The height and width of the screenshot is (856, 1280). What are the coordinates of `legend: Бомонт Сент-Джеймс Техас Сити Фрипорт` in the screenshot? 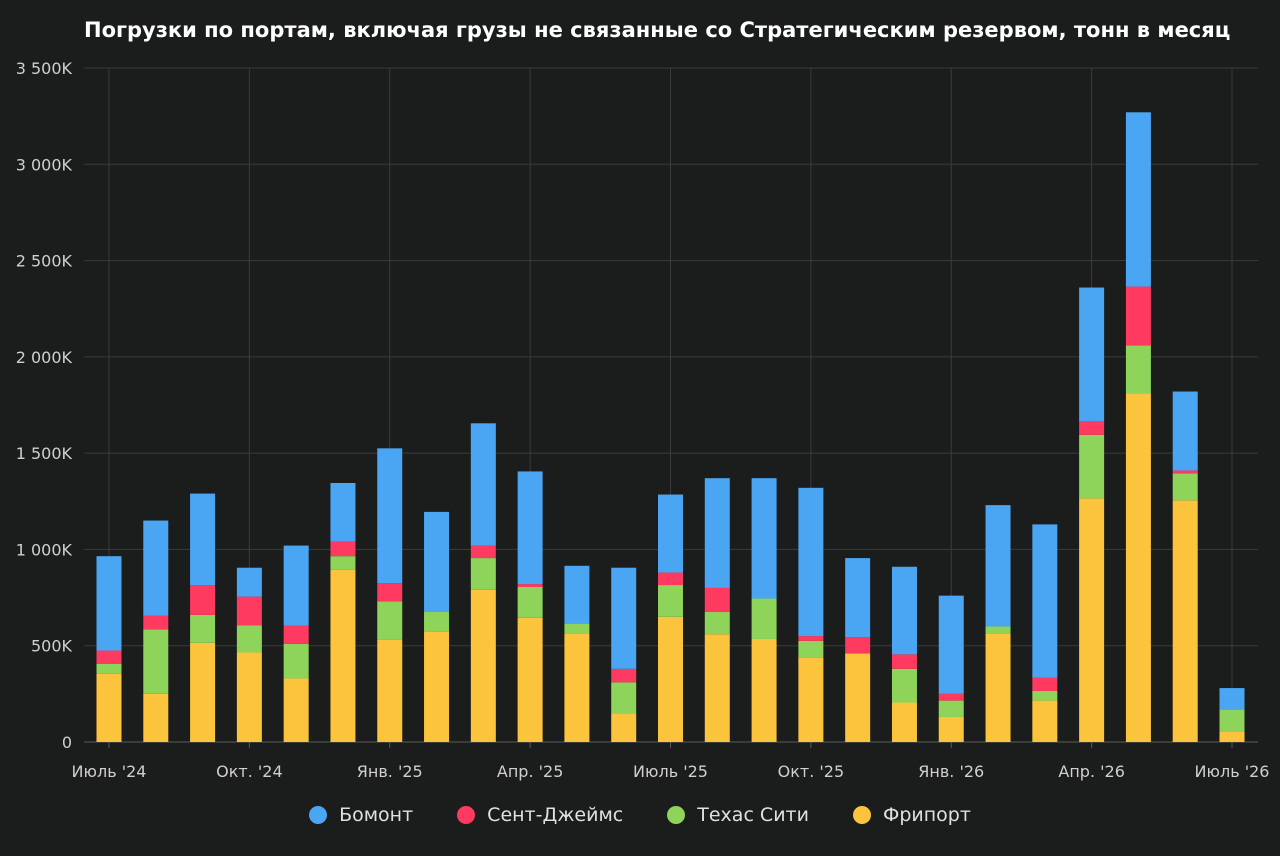 It's located at (640, 815).